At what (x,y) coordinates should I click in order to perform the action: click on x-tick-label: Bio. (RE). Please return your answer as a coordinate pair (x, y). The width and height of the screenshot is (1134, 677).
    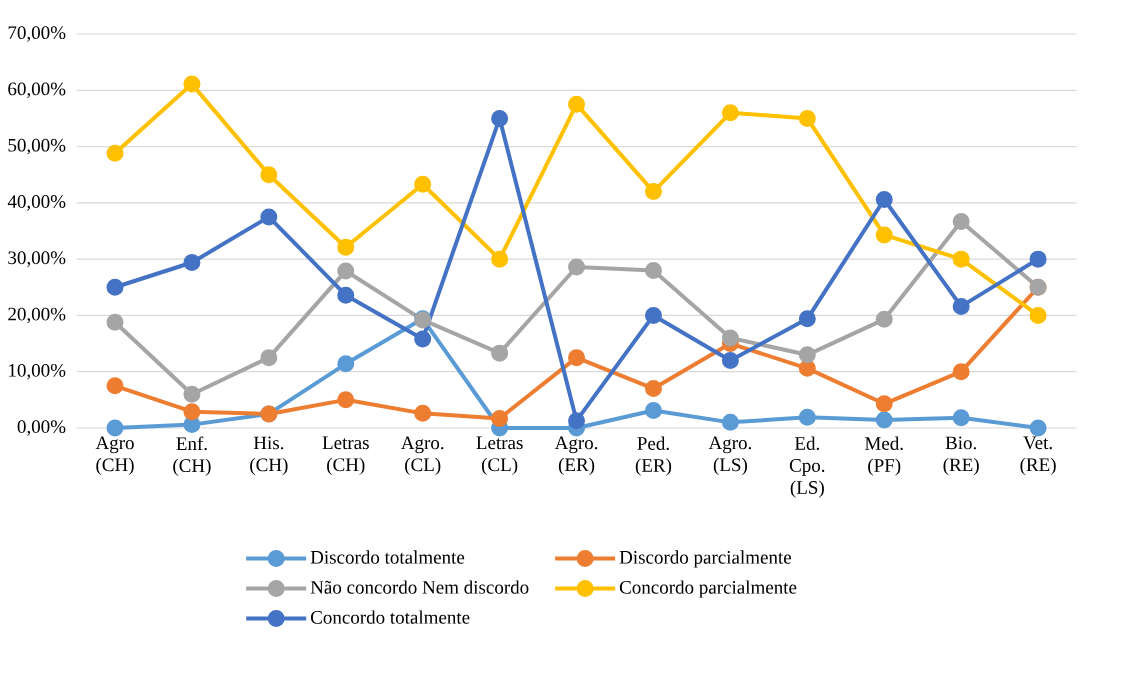
    Looking at the image, I should click on (961, 456).